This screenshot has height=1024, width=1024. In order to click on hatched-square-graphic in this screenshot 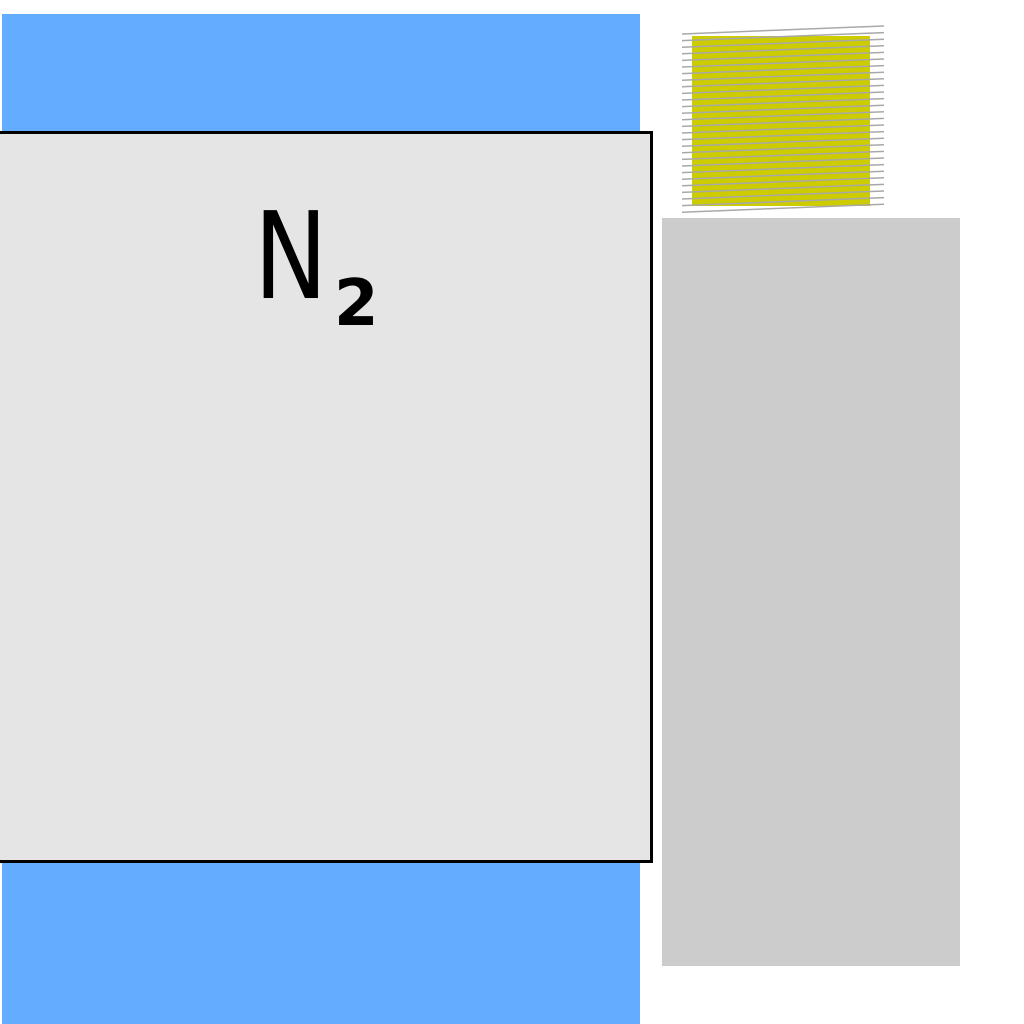, I will do `click(783, 119)`.